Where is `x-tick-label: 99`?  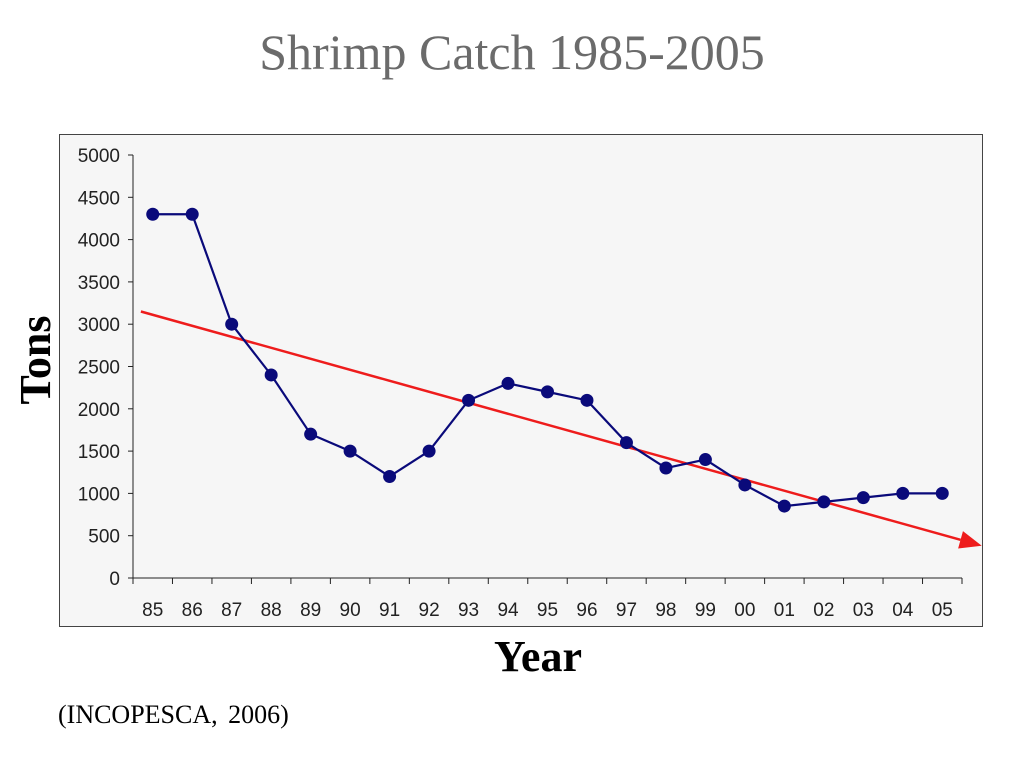 x-tick-label: 99 is located at coordinates (705, 610).